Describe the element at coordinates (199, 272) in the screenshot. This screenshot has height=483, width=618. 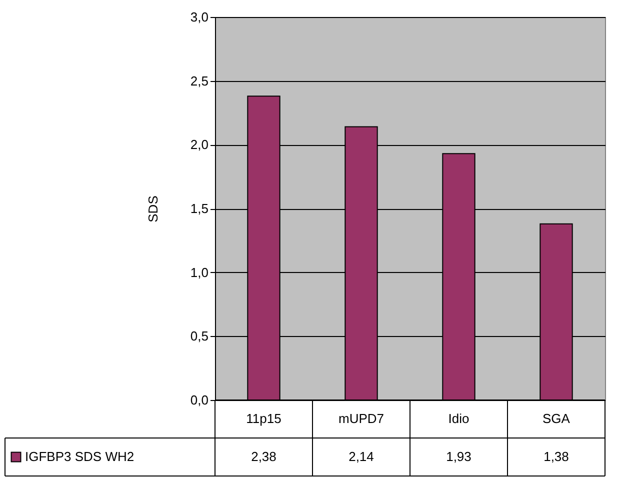
I see `y-tick-label: 1,0` at that location.